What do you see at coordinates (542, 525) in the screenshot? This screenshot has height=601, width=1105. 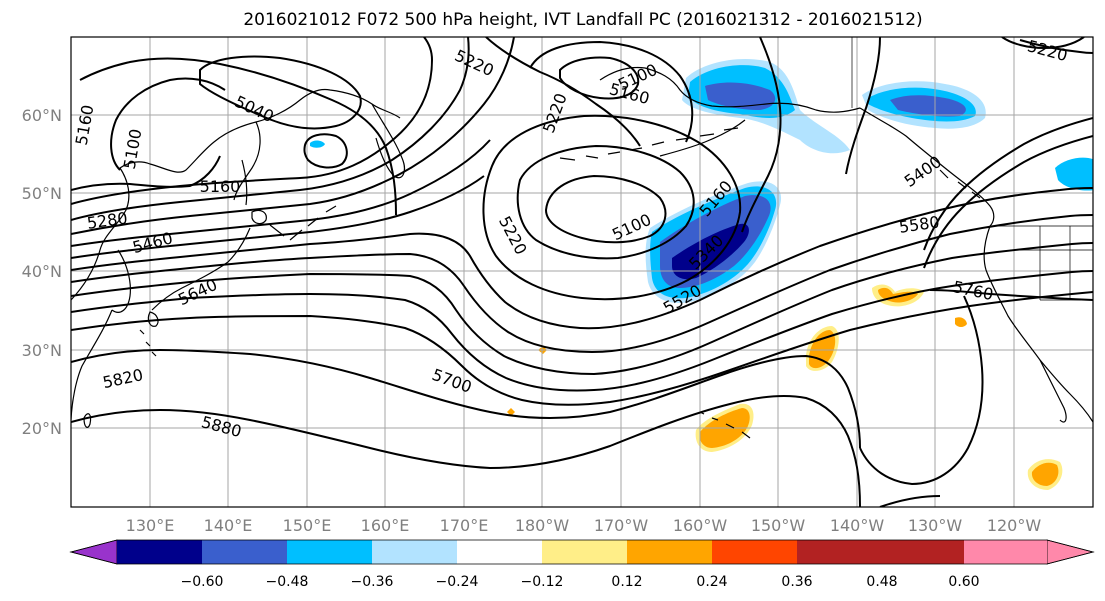 I see `lon-label: 180°W` at bounding box center [542, 525].